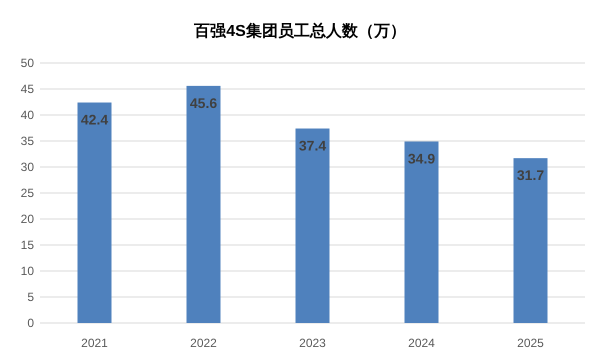 This screenshot has height=358, width=600. What do you see at coordinates (27, 141) in the screenshot?
I see `y-tick-label: 35` at bounding box center [27, 141].